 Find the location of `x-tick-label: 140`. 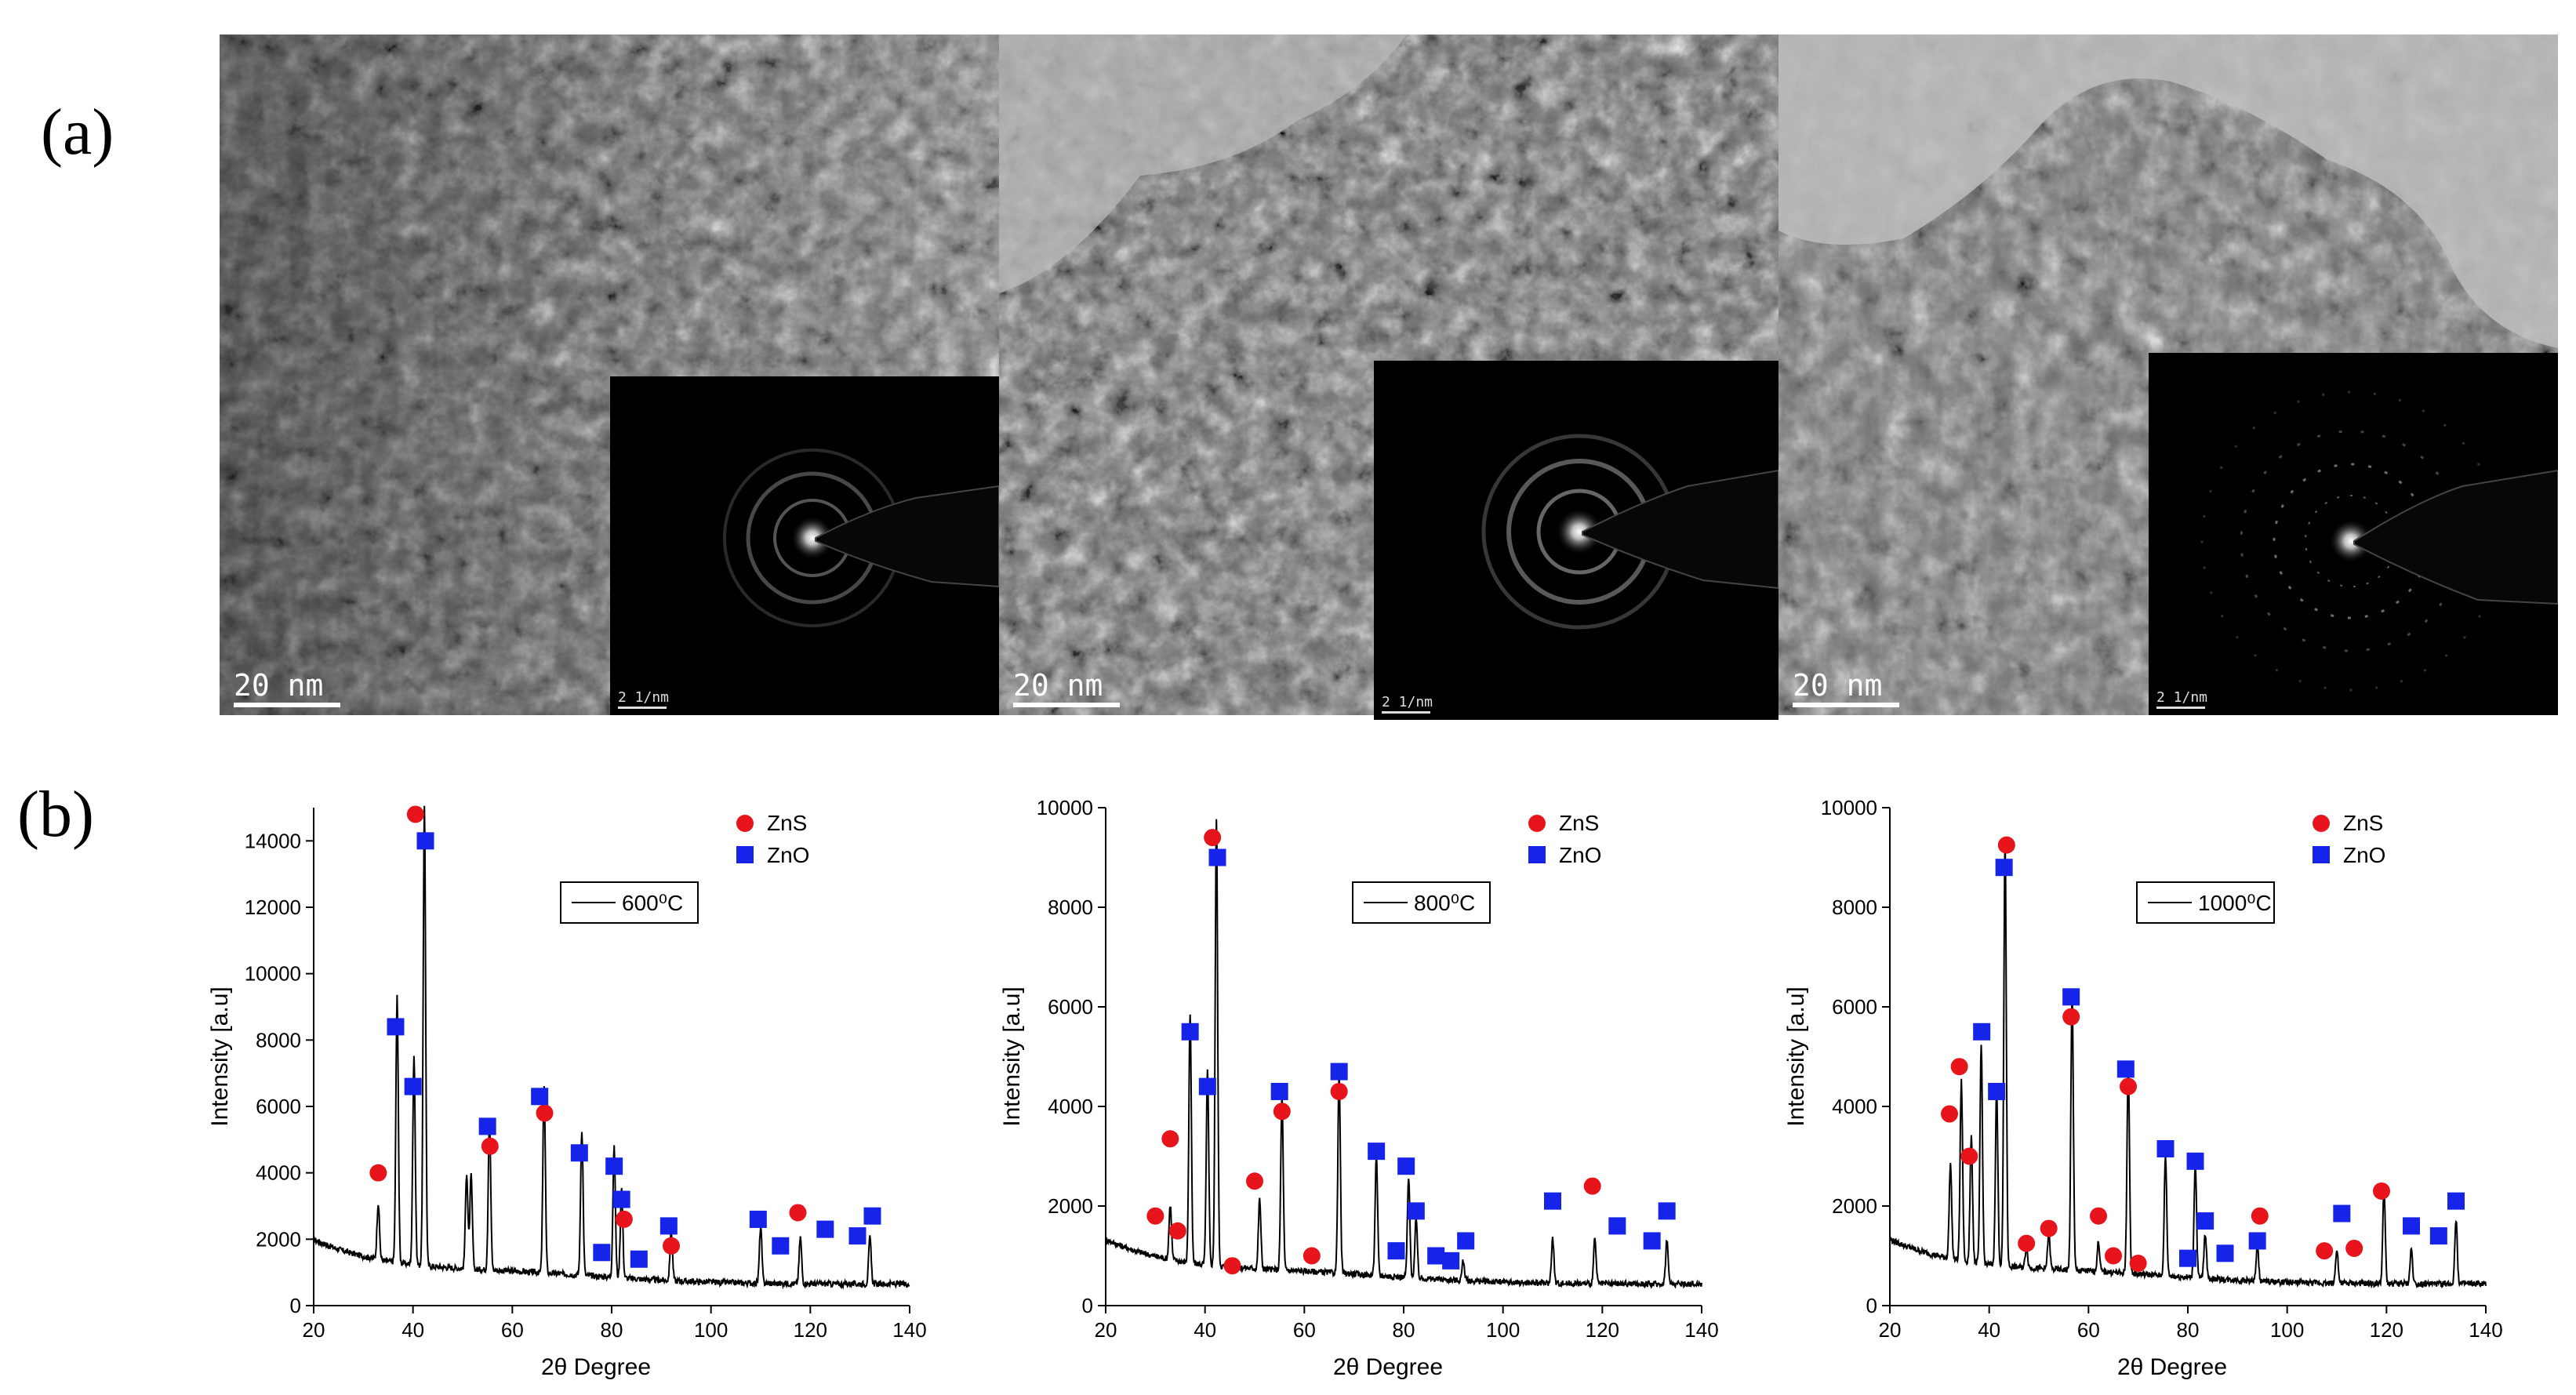

x-tick-label: 140 is located at coordinates (2485, 1330).